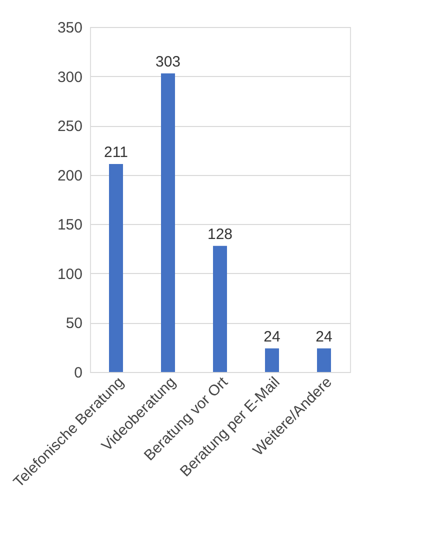 This screenshot has height=560, width=422. What do you see at coordinates (69, 77) in the screenshot?
I see `y-tick-label: 300` at bounding box center [69, 77].